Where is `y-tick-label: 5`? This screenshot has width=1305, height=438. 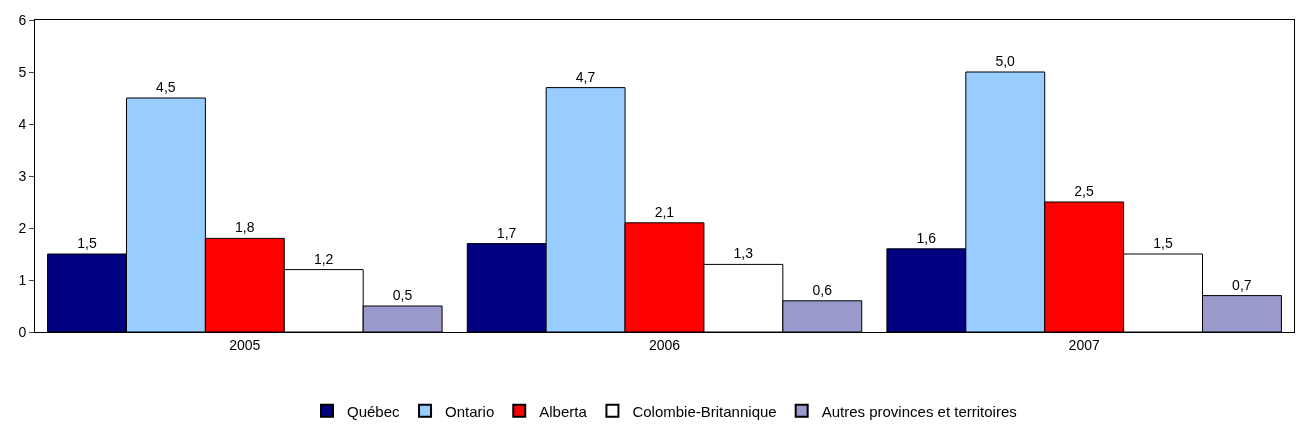 y-tick-label: 5 is located at coordinates (22, 71).